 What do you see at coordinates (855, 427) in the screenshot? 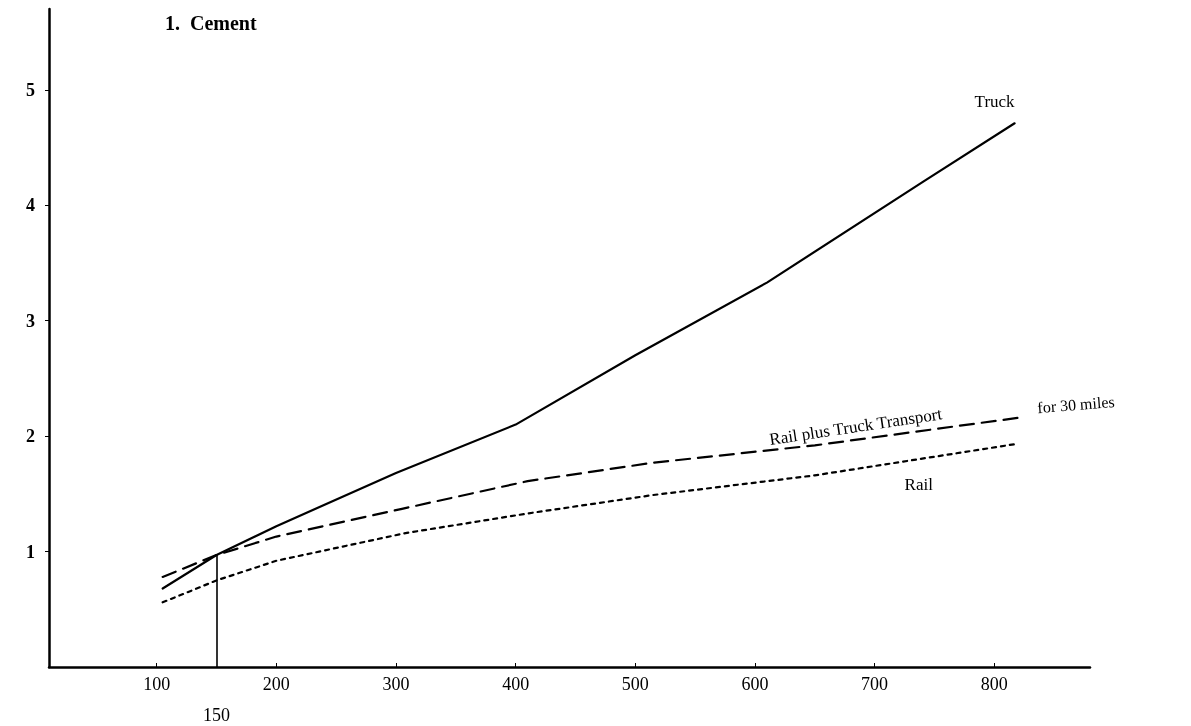
I see `text: Rail plus Truck Transport` at bounding box center [855, 427].